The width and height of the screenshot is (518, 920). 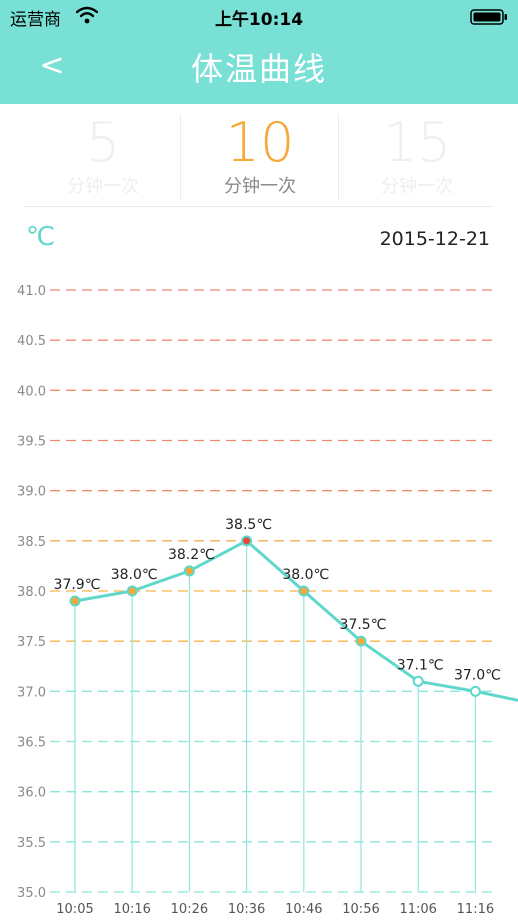 What do you see at coordinates (31, 542) in the screenshot?
I see `y-tick-label: 38.5` at bounding box center [31, 542].